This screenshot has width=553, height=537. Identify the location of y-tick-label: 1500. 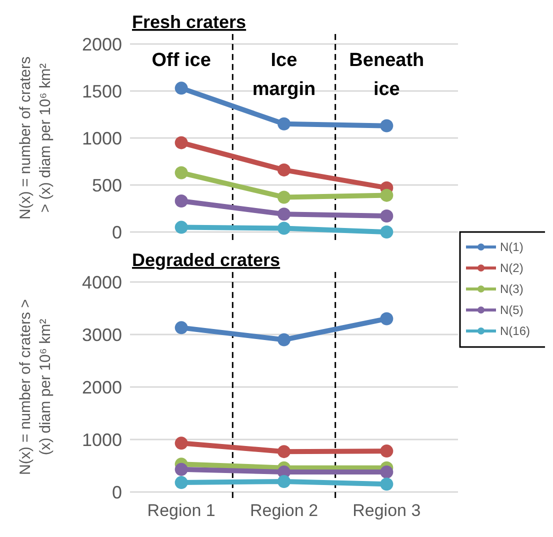
(102, 91).